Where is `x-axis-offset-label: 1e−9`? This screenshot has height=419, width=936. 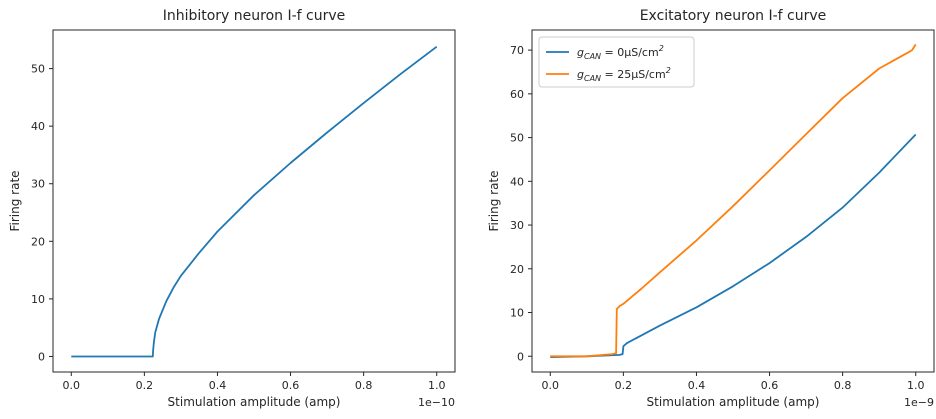
x-axis-offset-label: 1e−9 is located at coordinates (919, 402).